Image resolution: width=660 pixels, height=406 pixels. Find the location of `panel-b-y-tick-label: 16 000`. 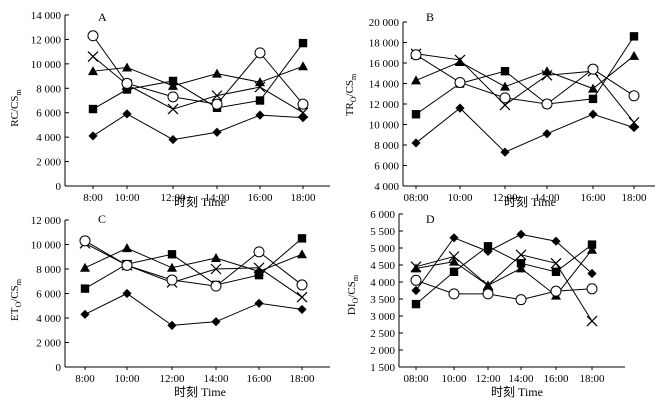

panel-b-y-tick-label: 16 000 is located at coordinates (384, 64).